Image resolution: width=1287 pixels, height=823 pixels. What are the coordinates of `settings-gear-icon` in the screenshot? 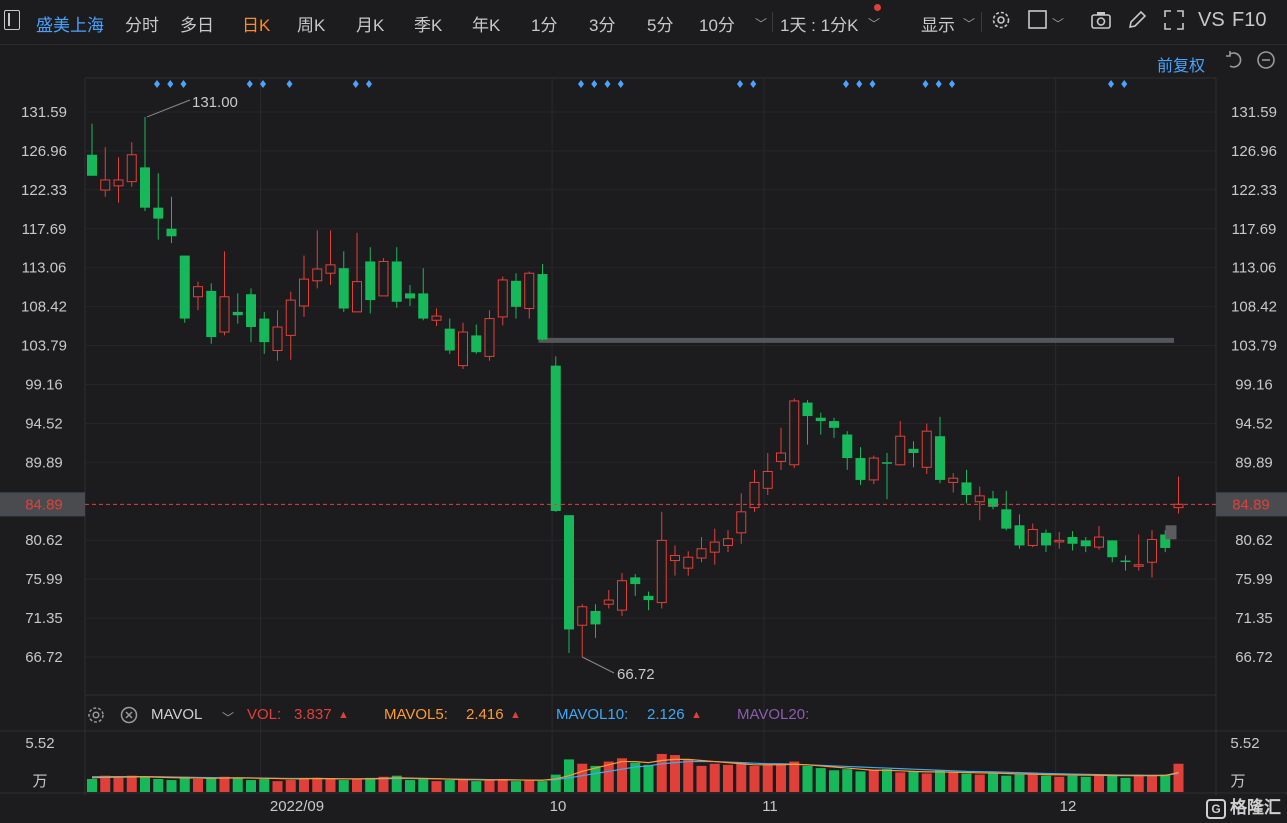 It's located at (1001, 20).